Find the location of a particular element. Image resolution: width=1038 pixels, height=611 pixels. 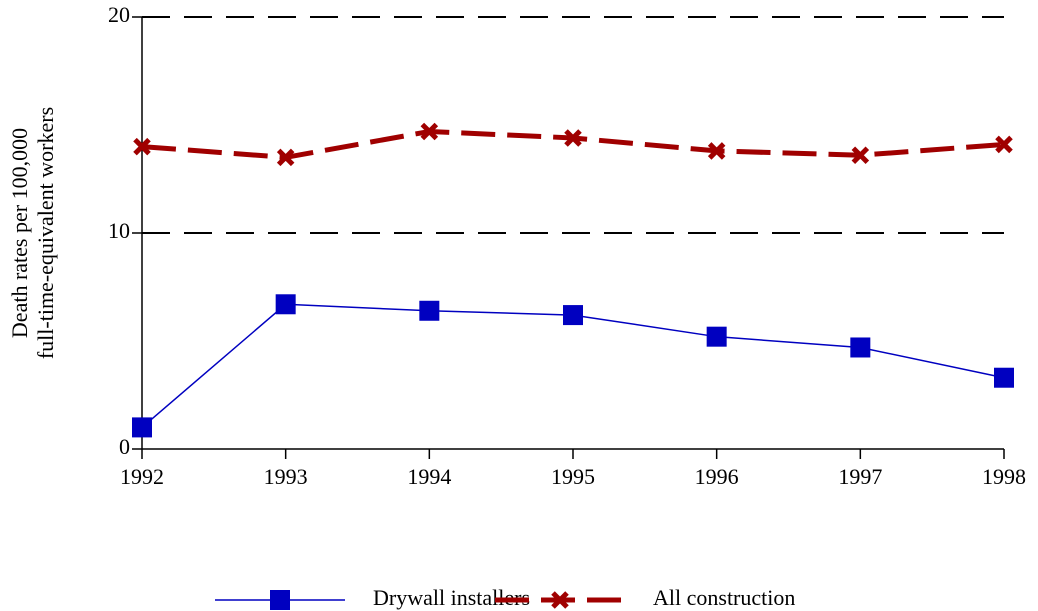

x-tick-label: 1995 is located at coordinates (573, 476).